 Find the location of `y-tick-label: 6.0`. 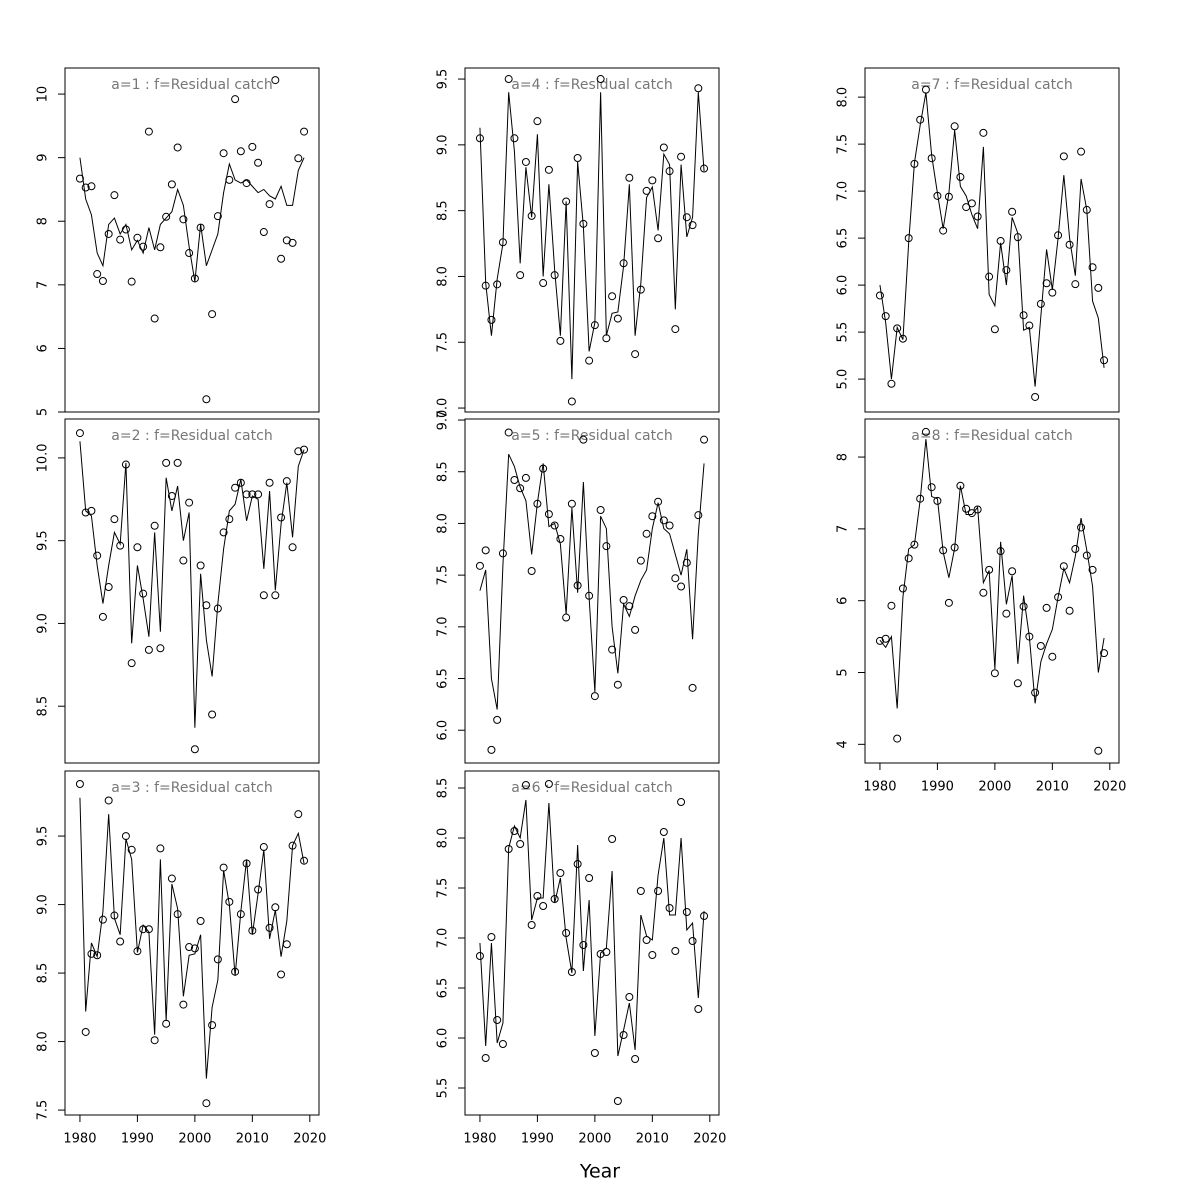

y-tick-label: 6.0 is located at coordinates (443, 1038).